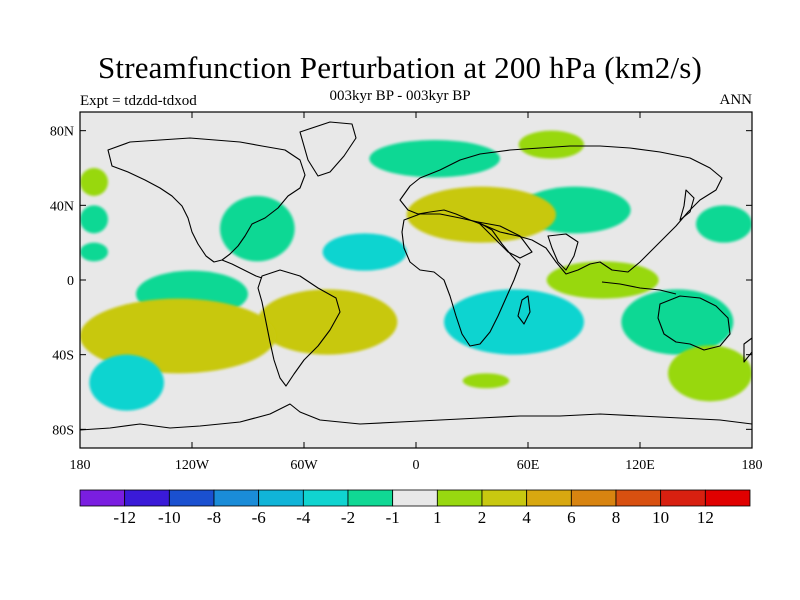  I want to click on coast-central-america, so click(242, 269).